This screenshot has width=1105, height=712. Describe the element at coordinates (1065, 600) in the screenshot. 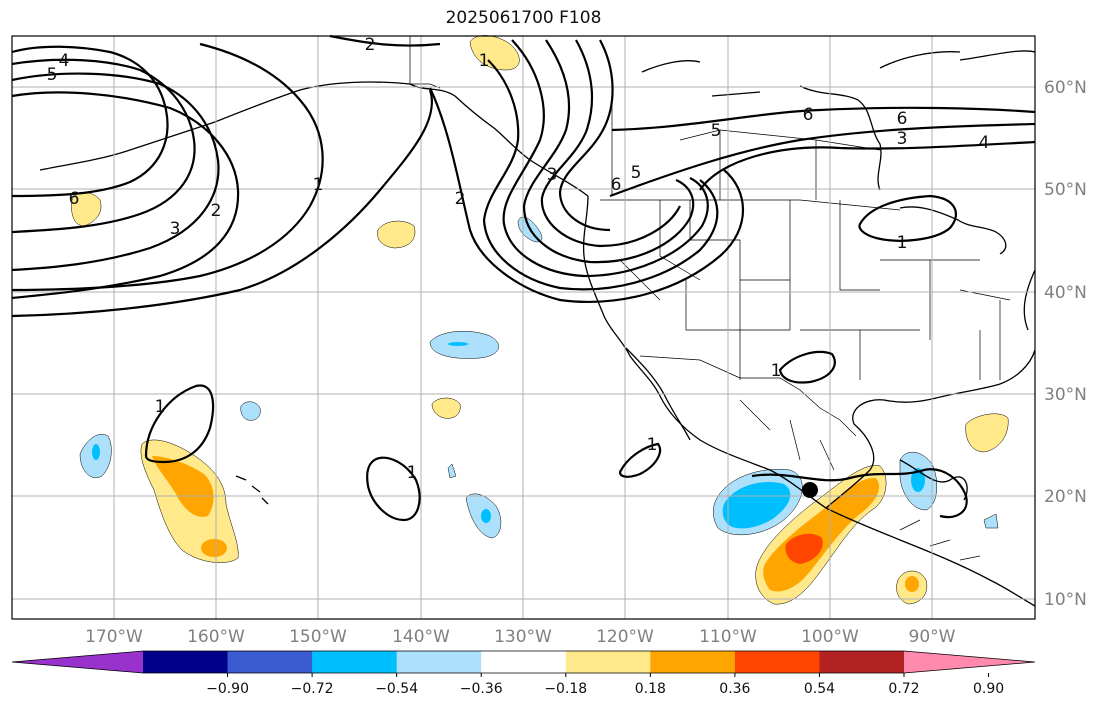

I see `lat-label: 10°N` at that location.